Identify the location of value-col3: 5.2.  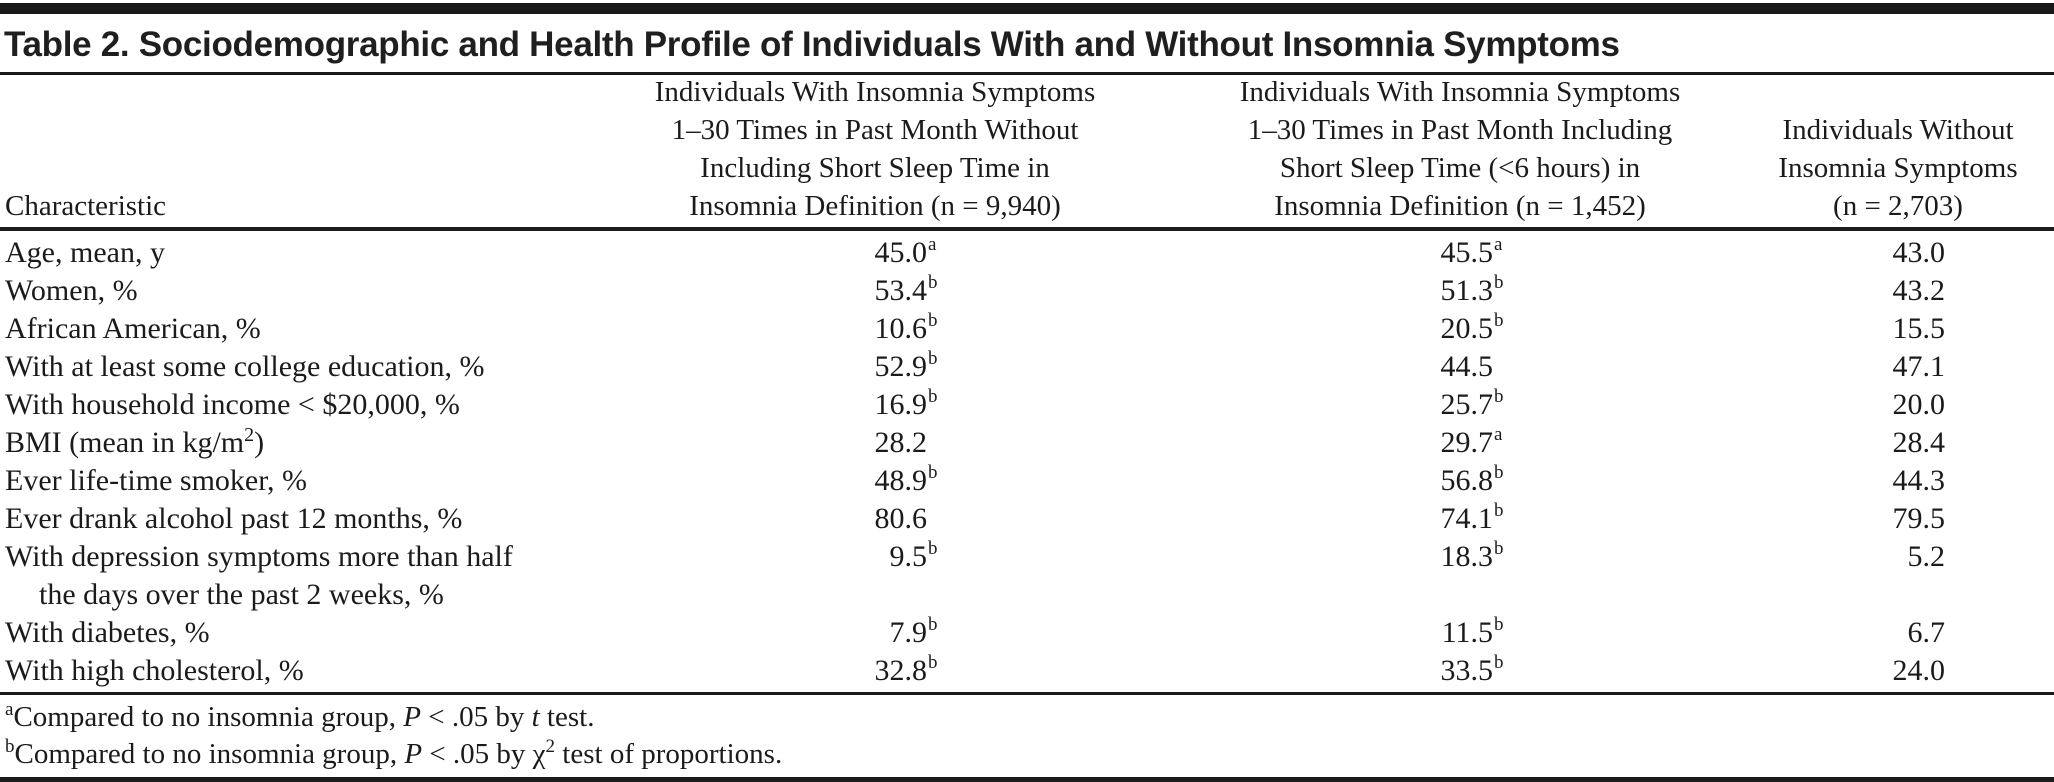
(1926, 556).